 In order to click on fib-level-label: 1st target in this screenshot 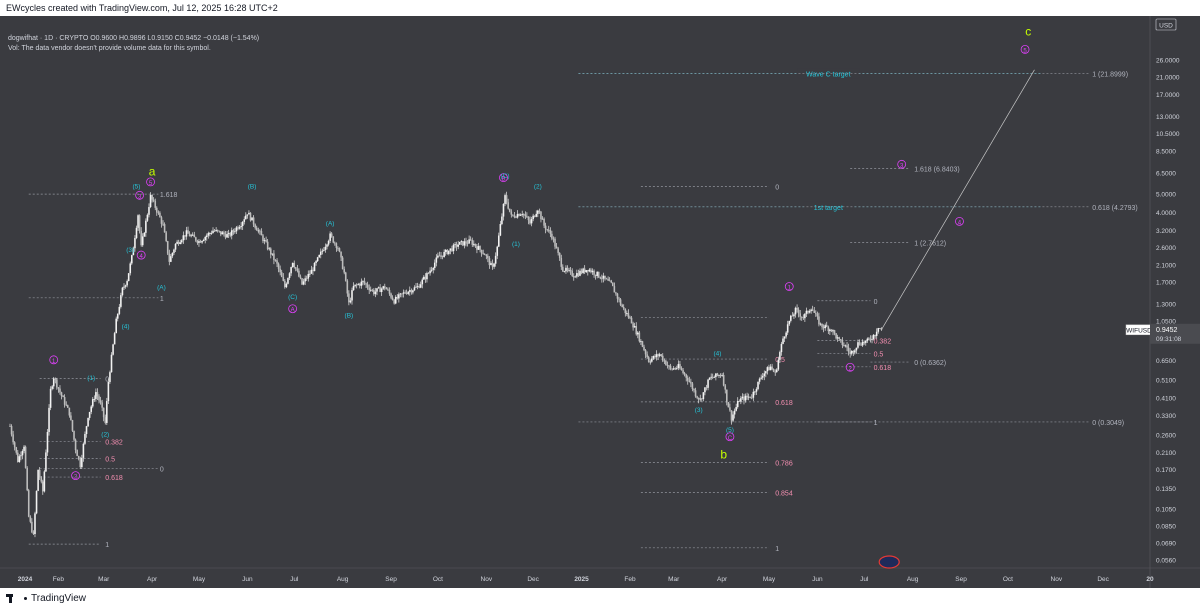, I will do `click(828, 208)`.